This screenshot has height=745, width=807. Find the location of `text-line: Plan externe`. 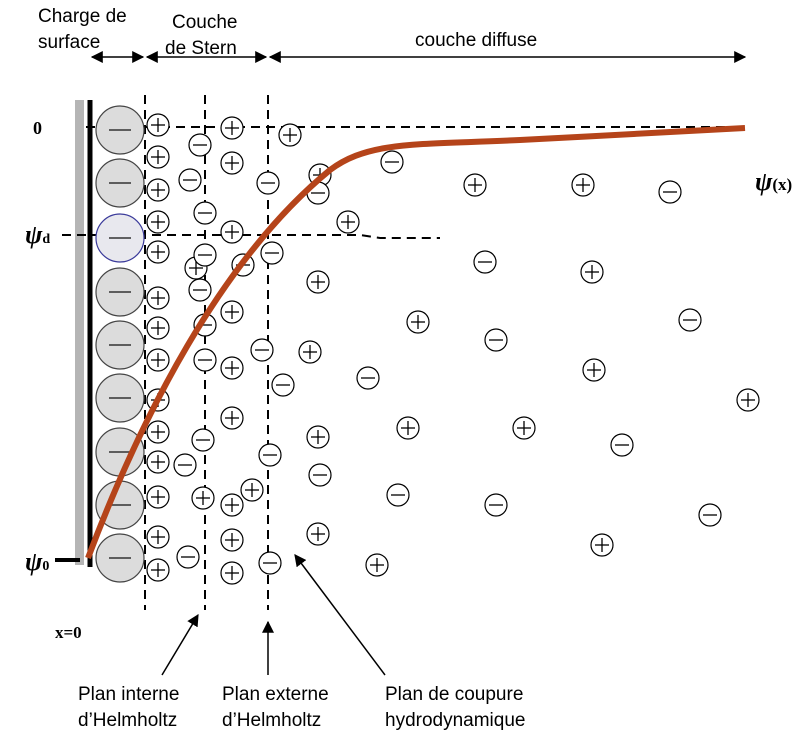

text-line: Plan externe is located at coordinates (275, 694).